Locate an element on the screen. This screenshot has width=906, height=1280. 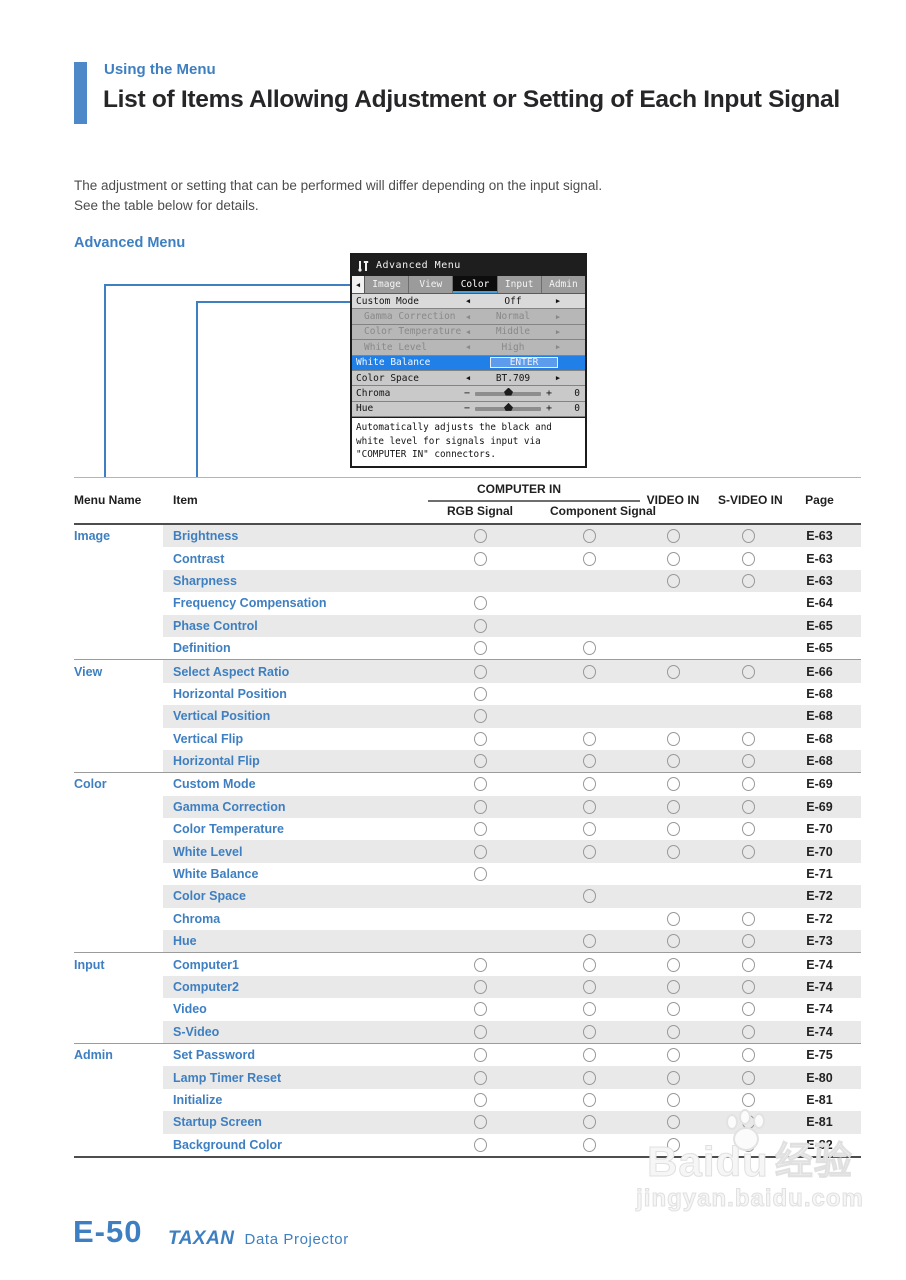
osd-row-color-temperature: Color Temperature ◀ Middle ▶ is located at coordinates (468, 332).